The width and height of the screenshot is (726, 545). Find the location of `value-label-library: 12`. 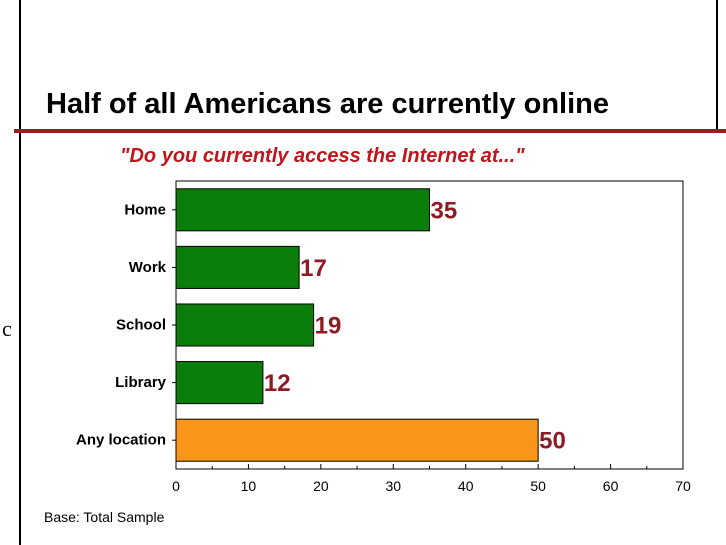

value-label-library: 12 is located at coordinates (277, 383).